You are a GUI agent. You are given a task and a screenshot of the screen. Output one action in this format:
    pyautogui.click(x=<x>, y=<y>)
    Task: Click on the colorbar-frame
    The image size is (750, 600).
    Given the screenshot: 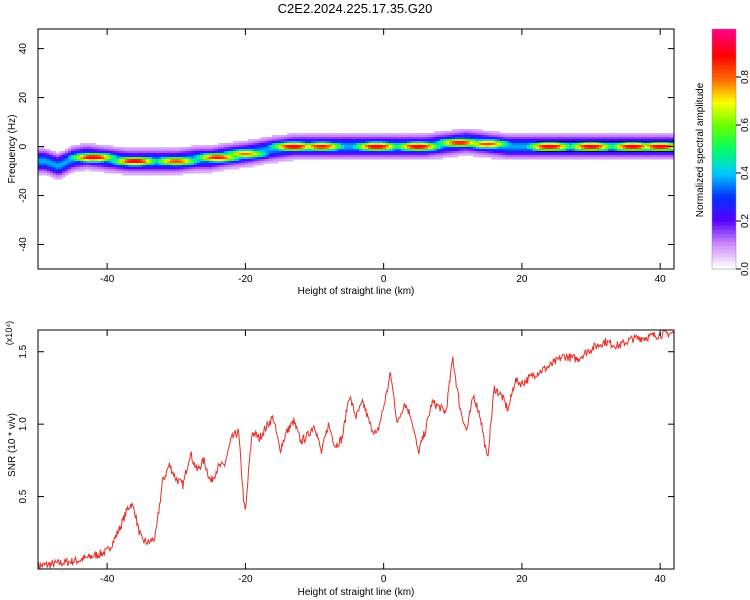 What is the action you would take?
    pyautogui.click(x=724, y=149)
    